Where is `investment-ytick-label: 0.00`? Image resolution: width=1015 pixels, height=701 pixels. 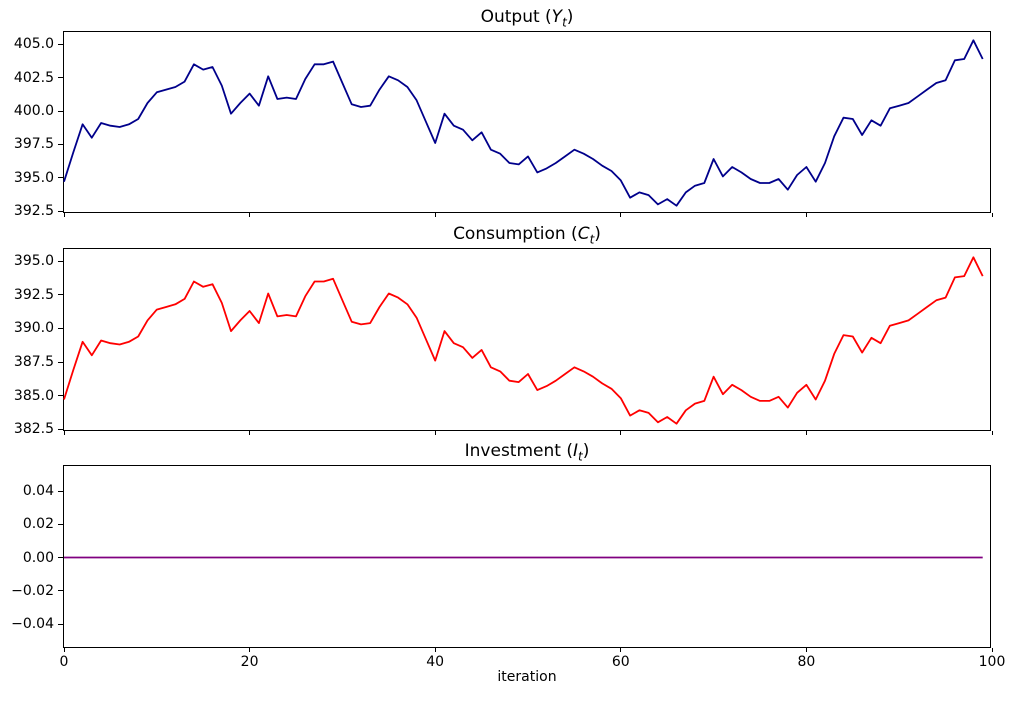 investment-ytick-label: 0.00 is located at coordinates (38, 557).